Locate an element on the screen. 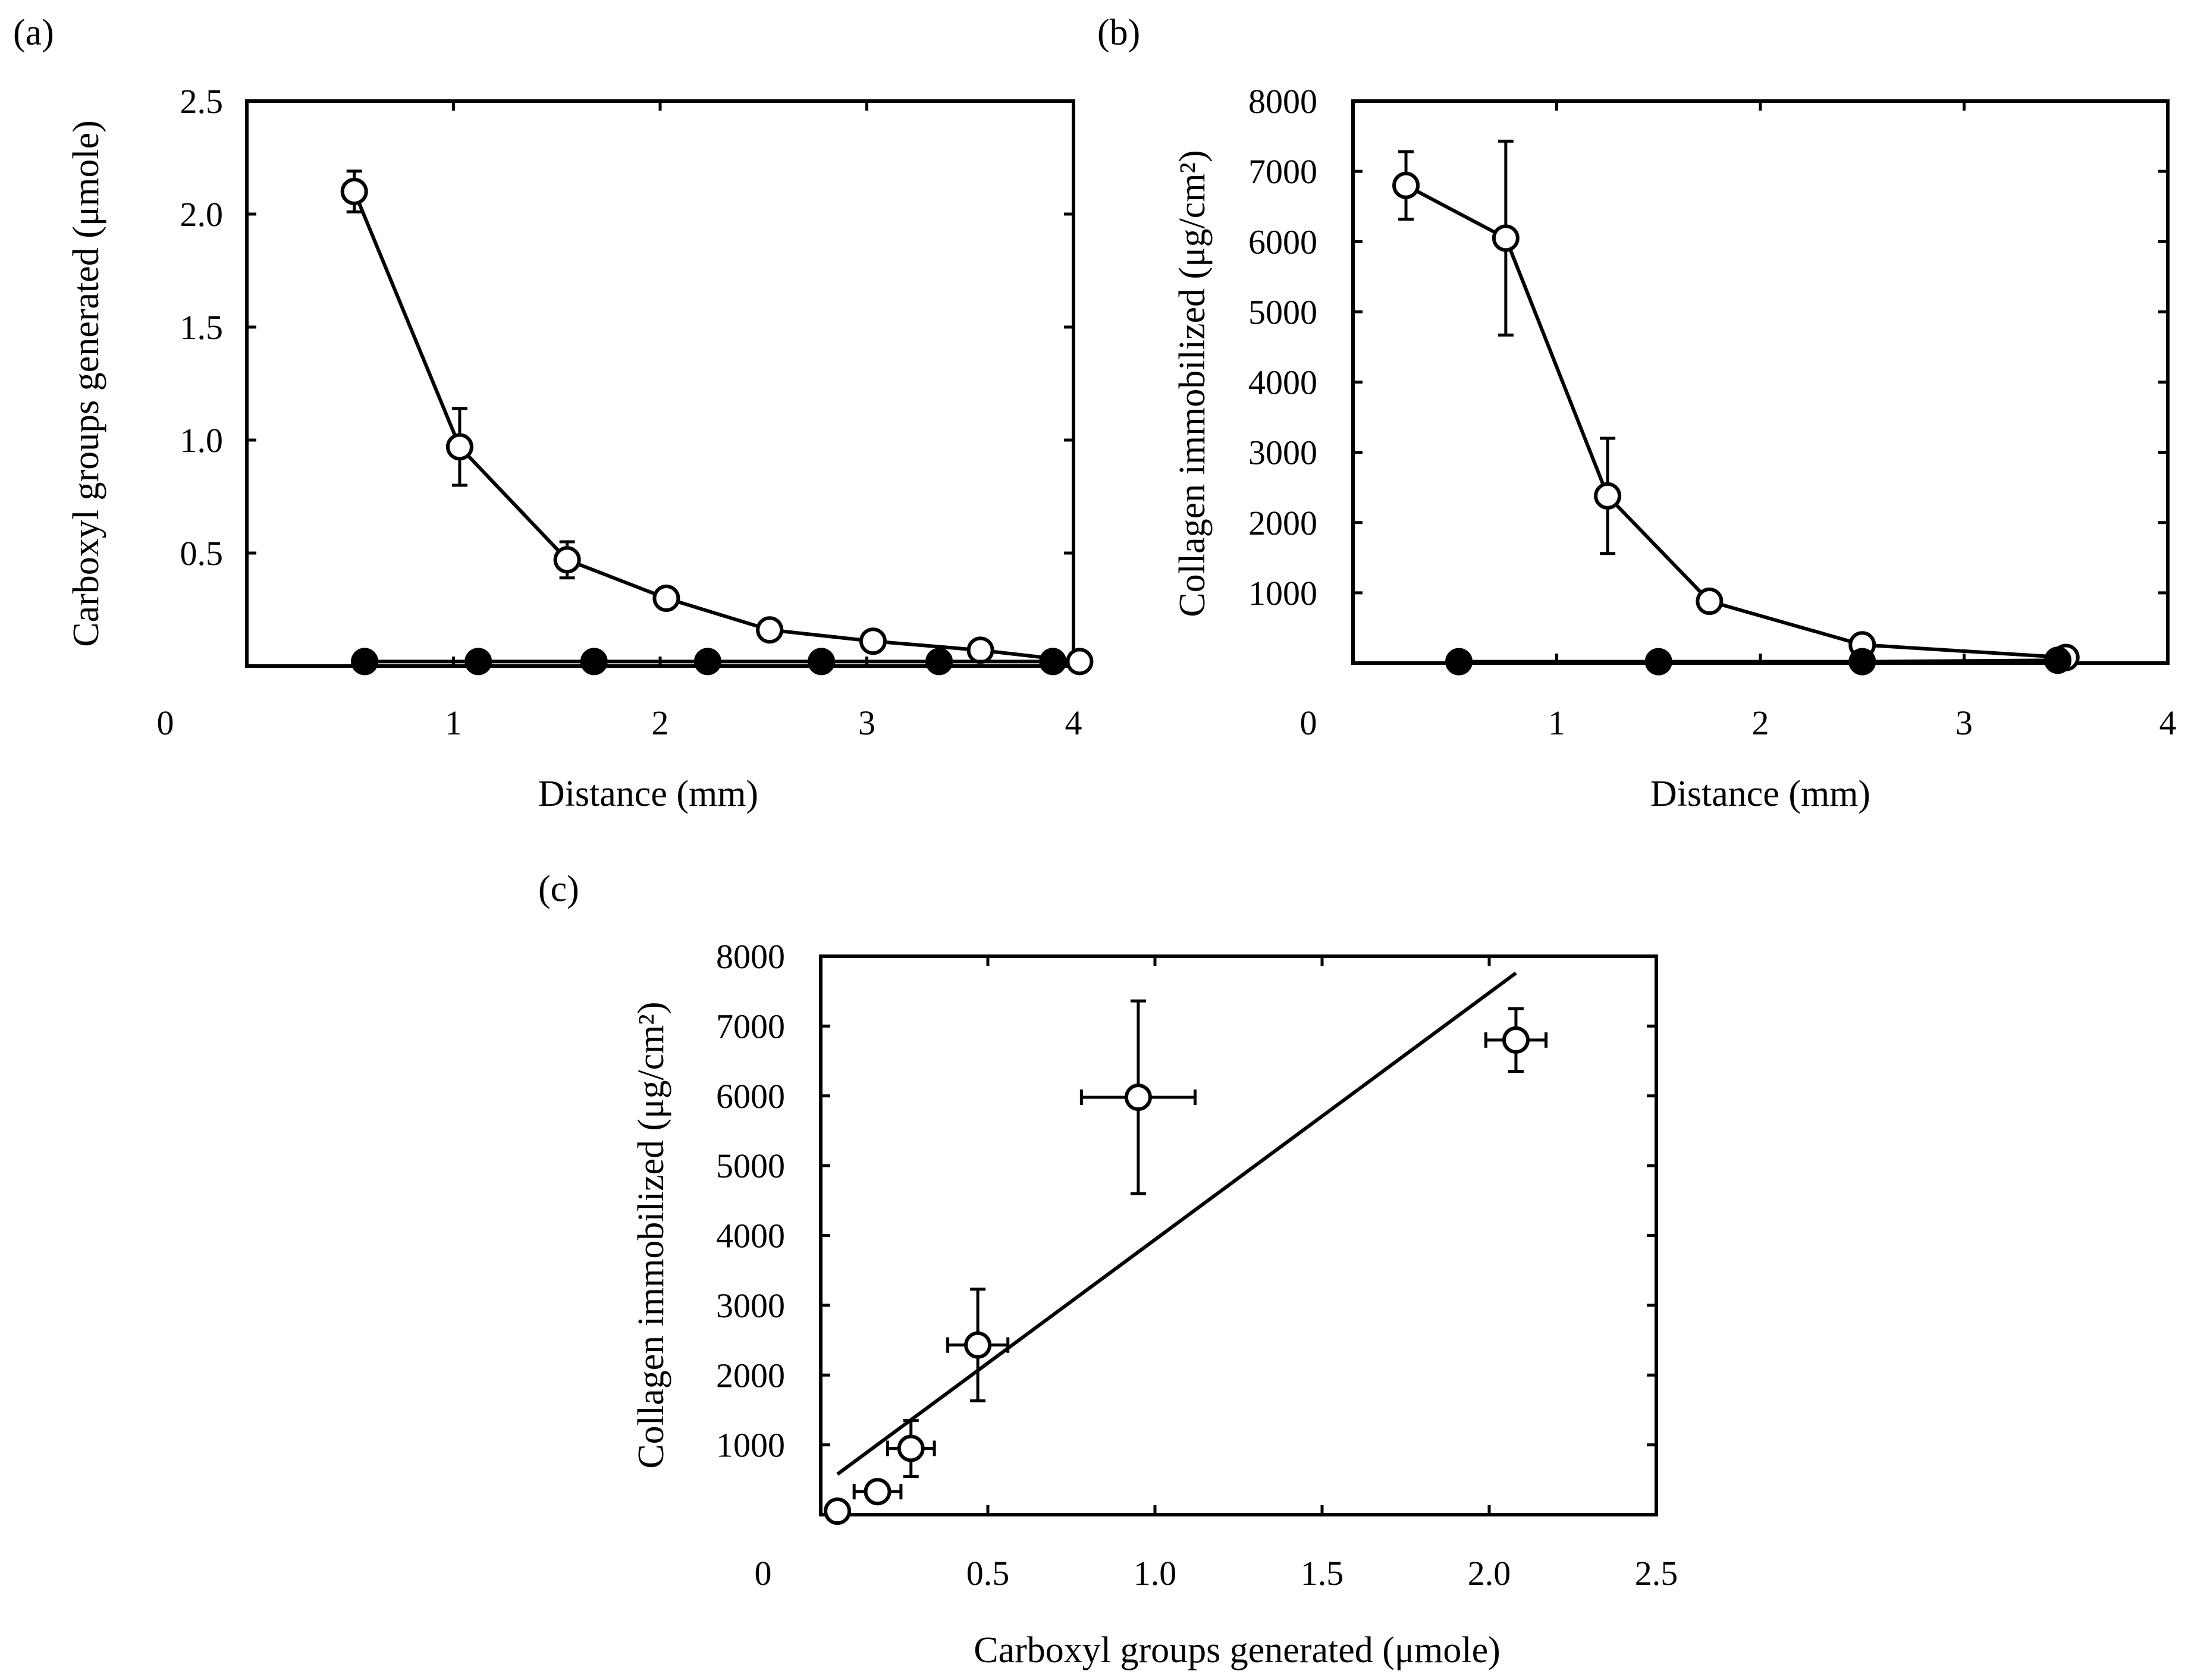  y-tick-label: 2.0 is located at coordinates (202, 214).